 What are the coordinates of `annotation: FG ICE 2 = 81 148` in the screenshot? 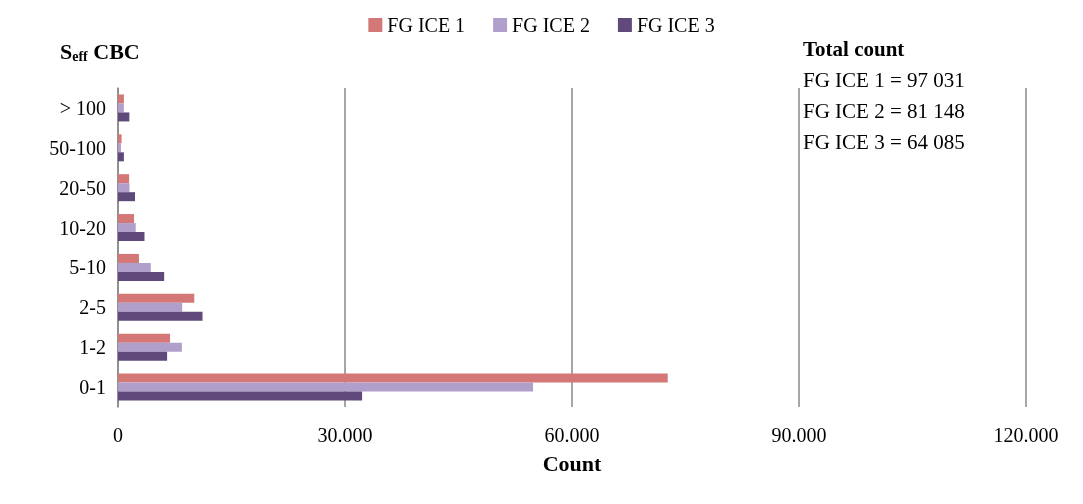 It's located at (884, 110).